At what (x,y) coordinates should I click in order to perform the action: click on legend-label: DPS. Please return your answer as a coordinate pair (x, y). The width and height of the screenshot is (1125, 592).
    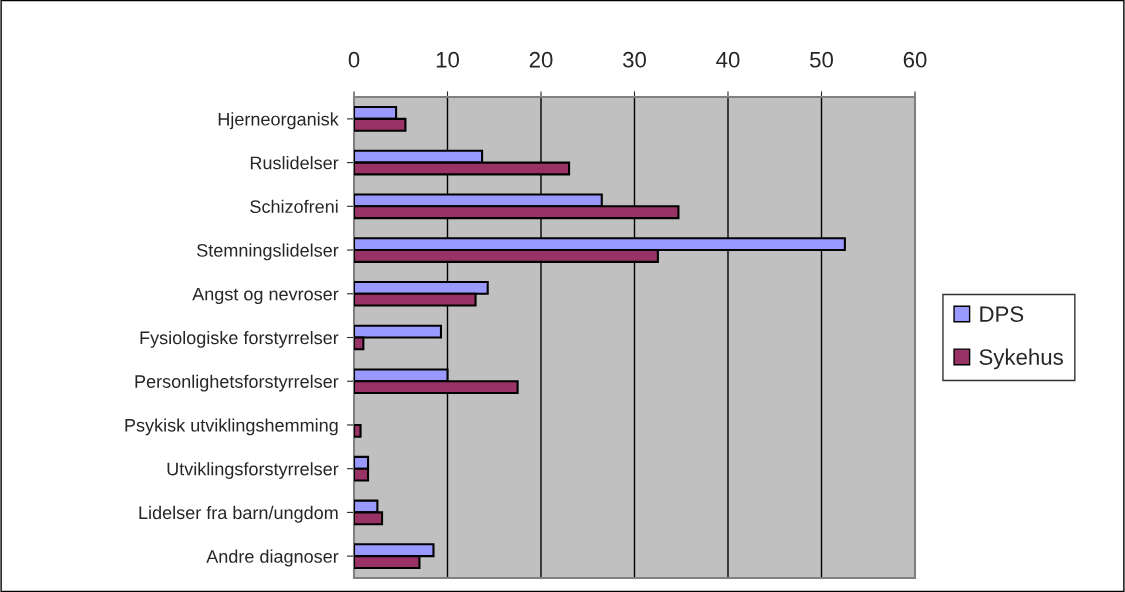
    Looking at the image, I should click on (1002, 314).